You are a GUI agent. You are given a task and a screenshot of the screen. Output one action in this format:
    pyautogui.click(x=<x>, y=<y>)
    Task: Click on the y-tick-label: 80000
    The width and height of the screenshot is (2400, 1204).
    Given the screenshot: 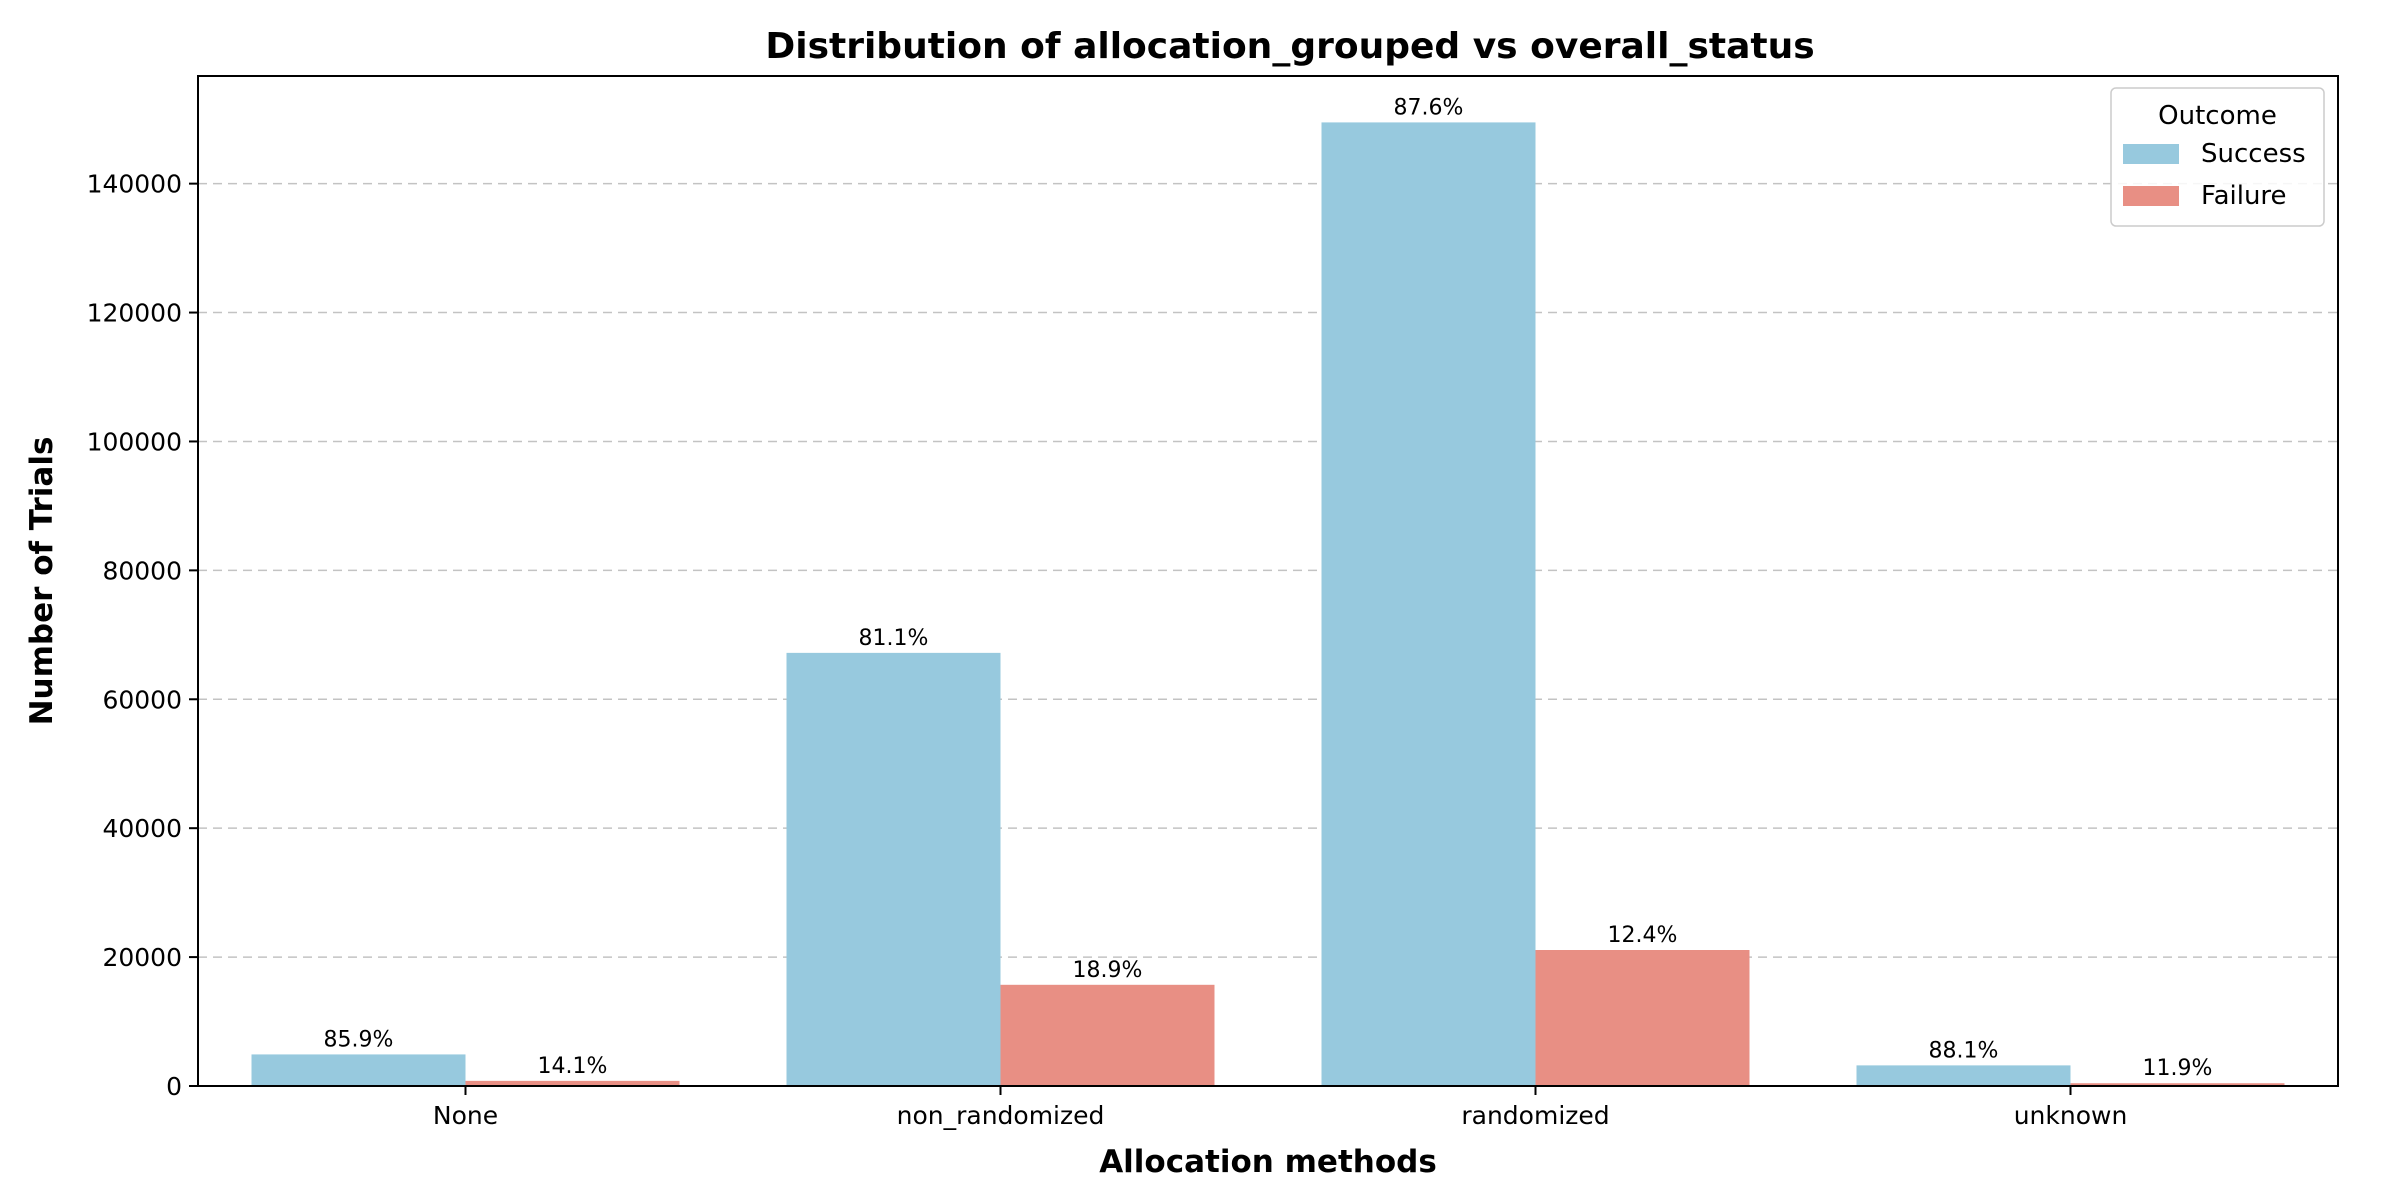 What is the action you would take?
    pyautogui.click(x=142, y=570)
    